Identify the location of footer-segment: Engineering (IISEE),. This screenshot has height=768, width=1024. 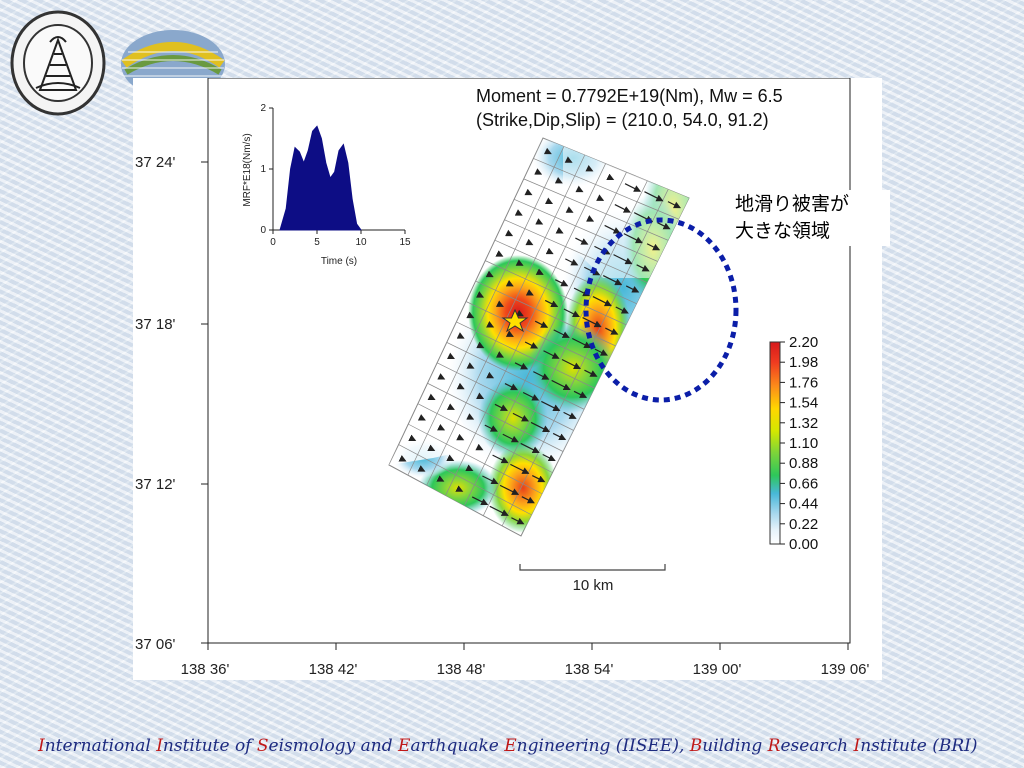
(597, 746).